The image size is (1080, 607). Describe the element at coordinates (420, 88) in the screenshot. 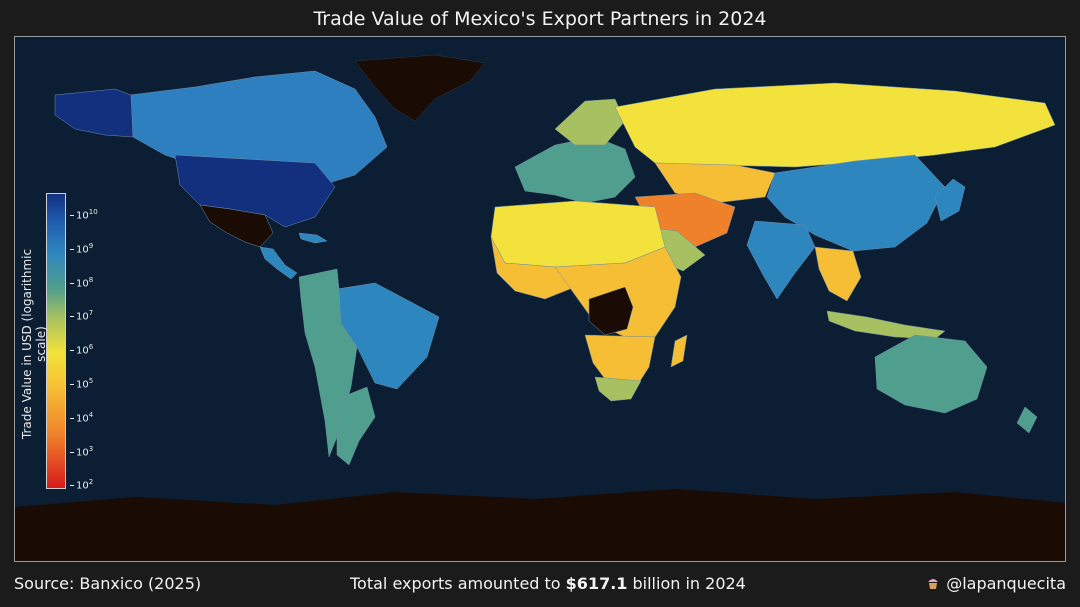

I see `country-greenland` at that location.